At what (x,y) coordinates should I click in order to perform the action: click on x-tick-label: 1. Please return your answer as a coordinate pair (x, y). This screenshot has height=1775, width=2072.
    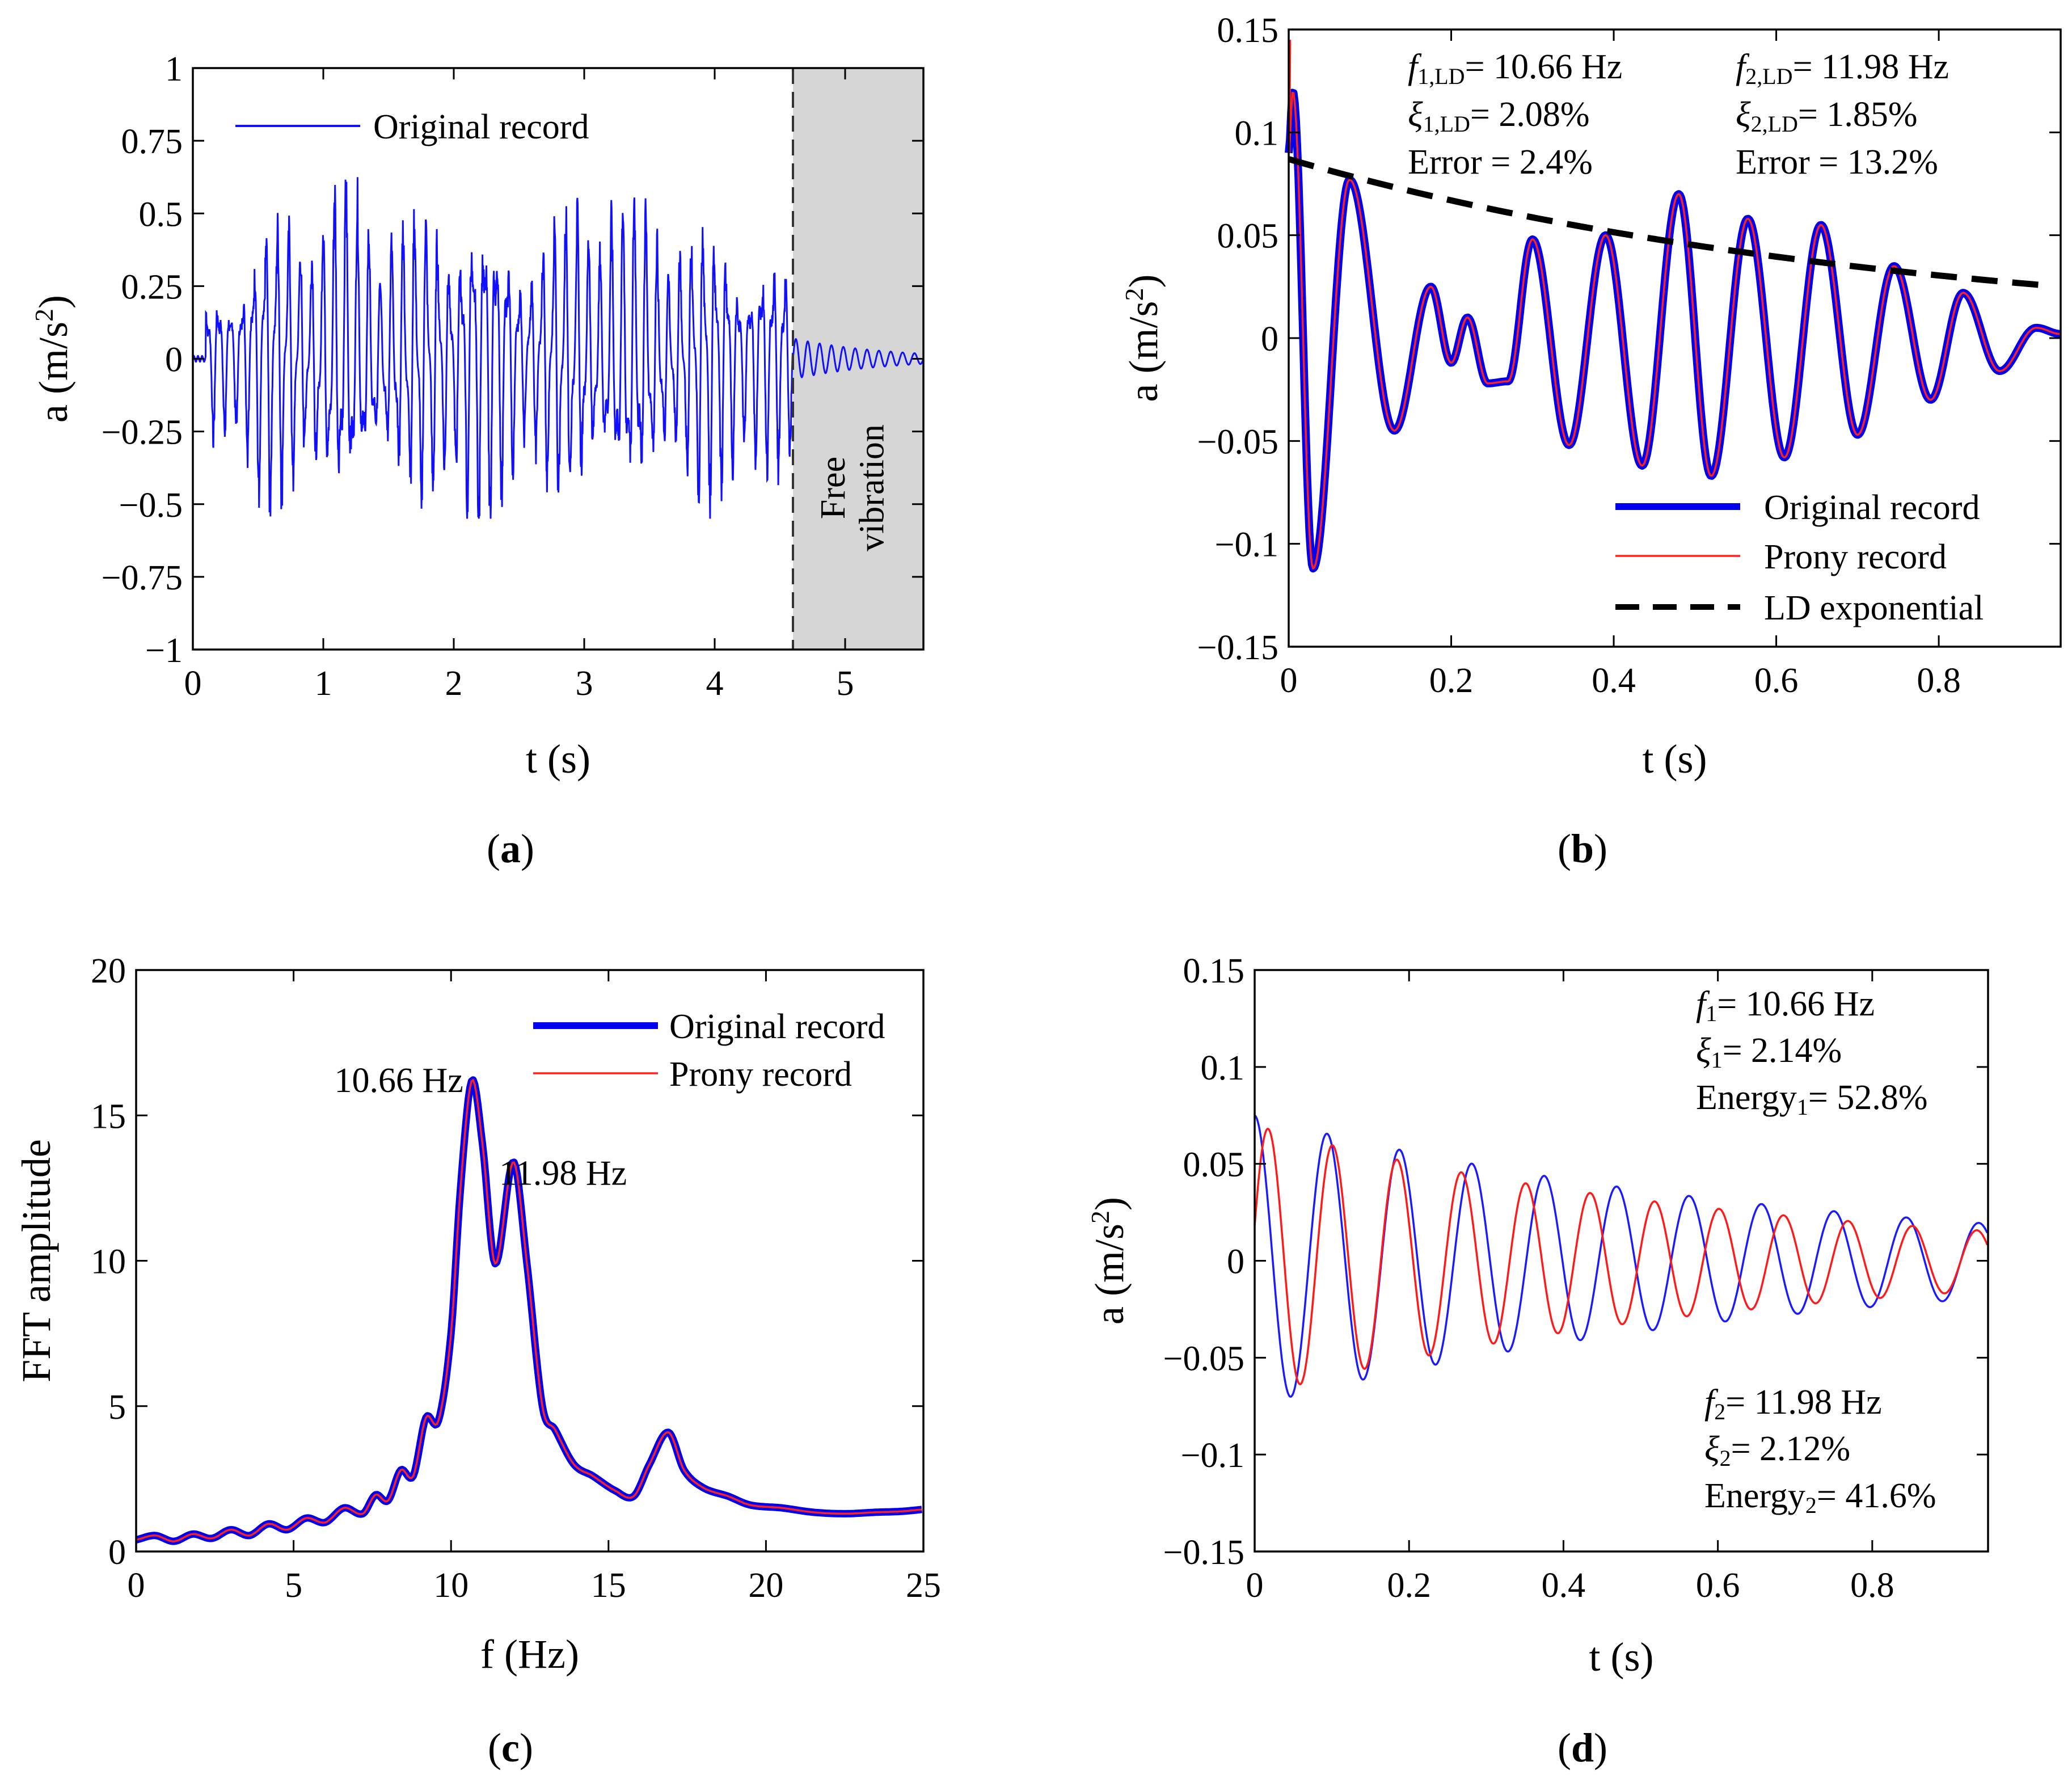
    Looking at the image, I should click on (323, 684).